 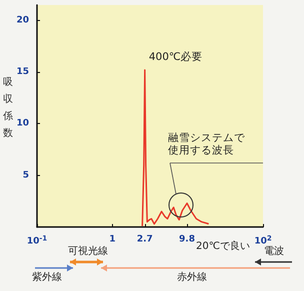 I want to click on y-tick-label: 20, so click(x=22, y=20).